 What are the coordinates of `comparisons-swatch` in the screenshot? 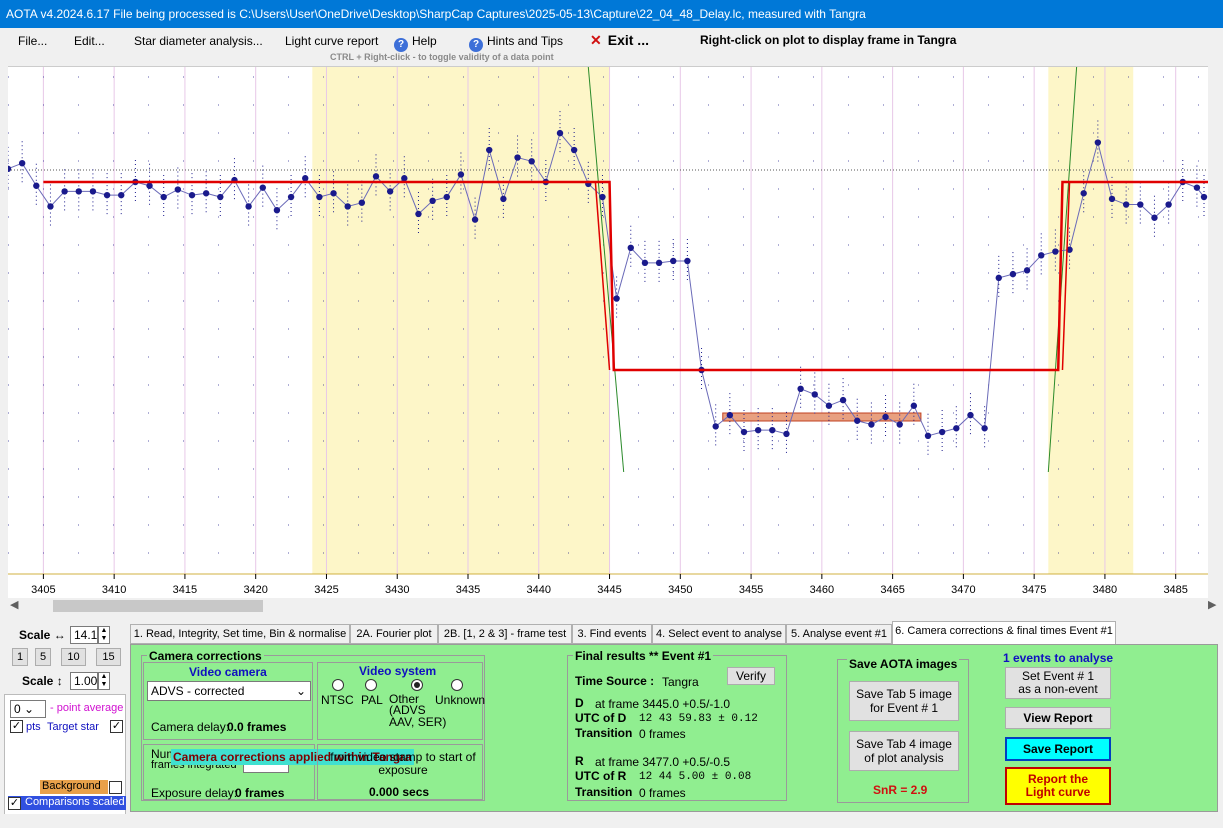 It's located at (67, 803).